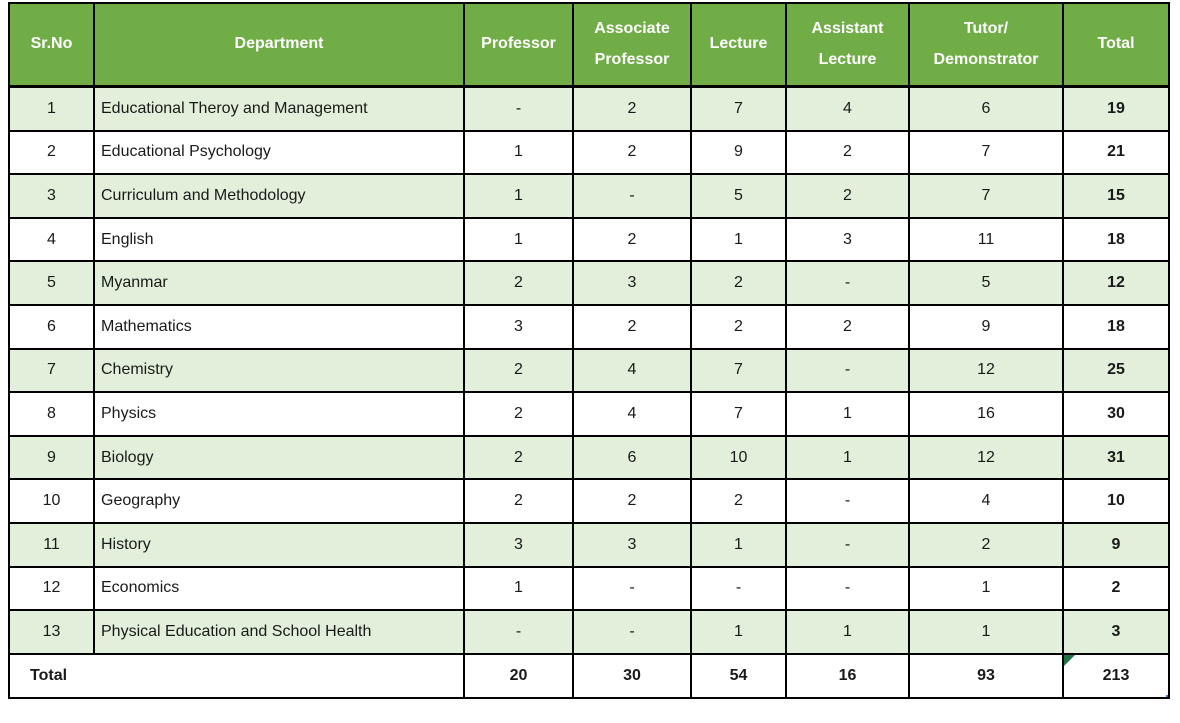  Describe the element at coordinates (518, 45) in the screenshot. I see `col-header-professor: Professor` at that location.